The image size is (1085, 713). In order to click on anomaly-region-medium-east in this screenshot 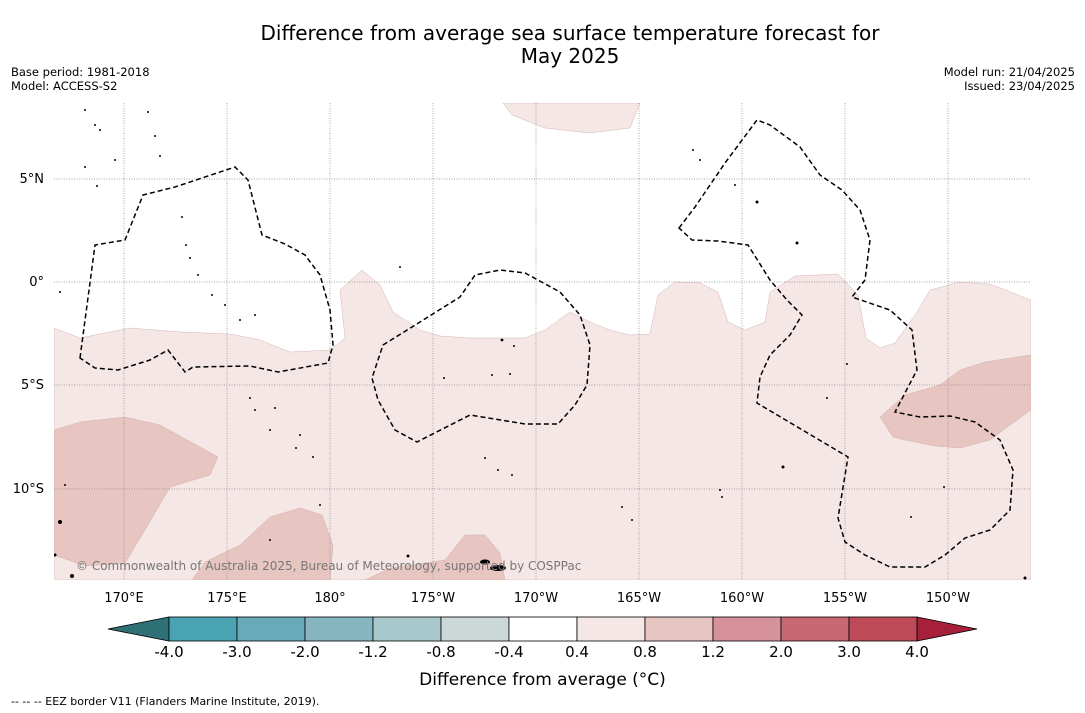, I will do `click(955, 401)`.